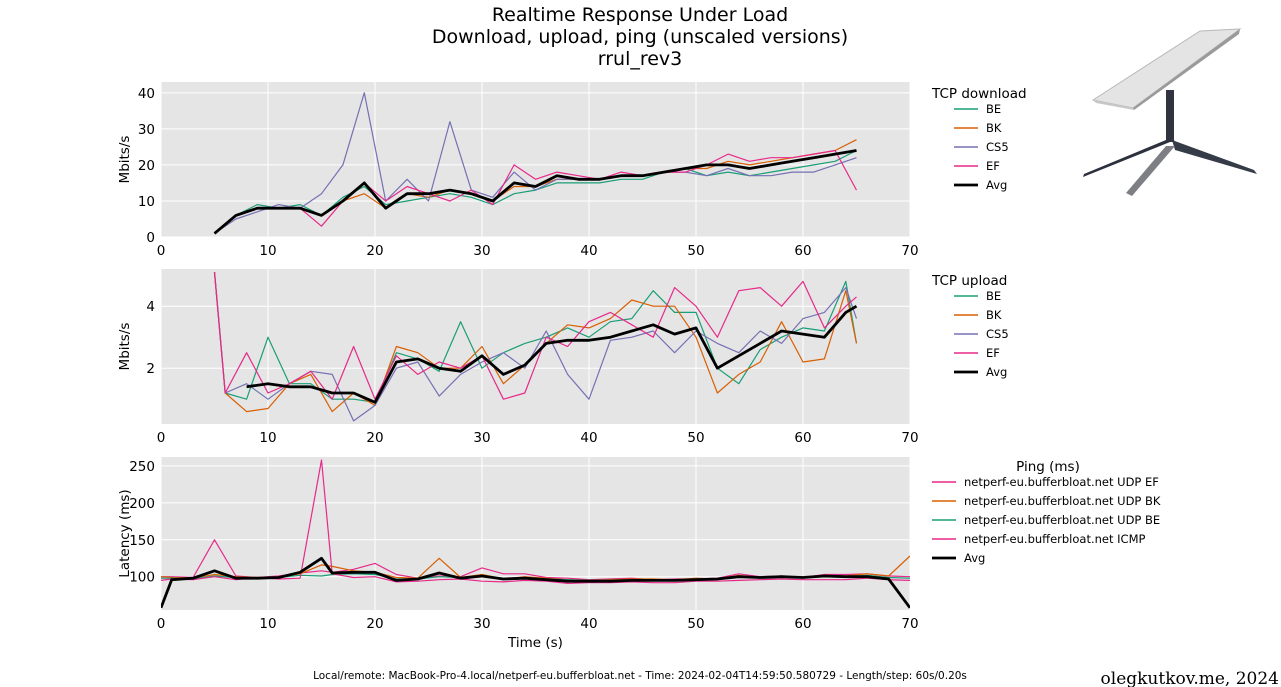 Image resolution: width=1281 pixels, height=687 pixels. Describe the element at coordinates (1170, 112) in the screenshot. I see `satellite-dish-icon` at that location.